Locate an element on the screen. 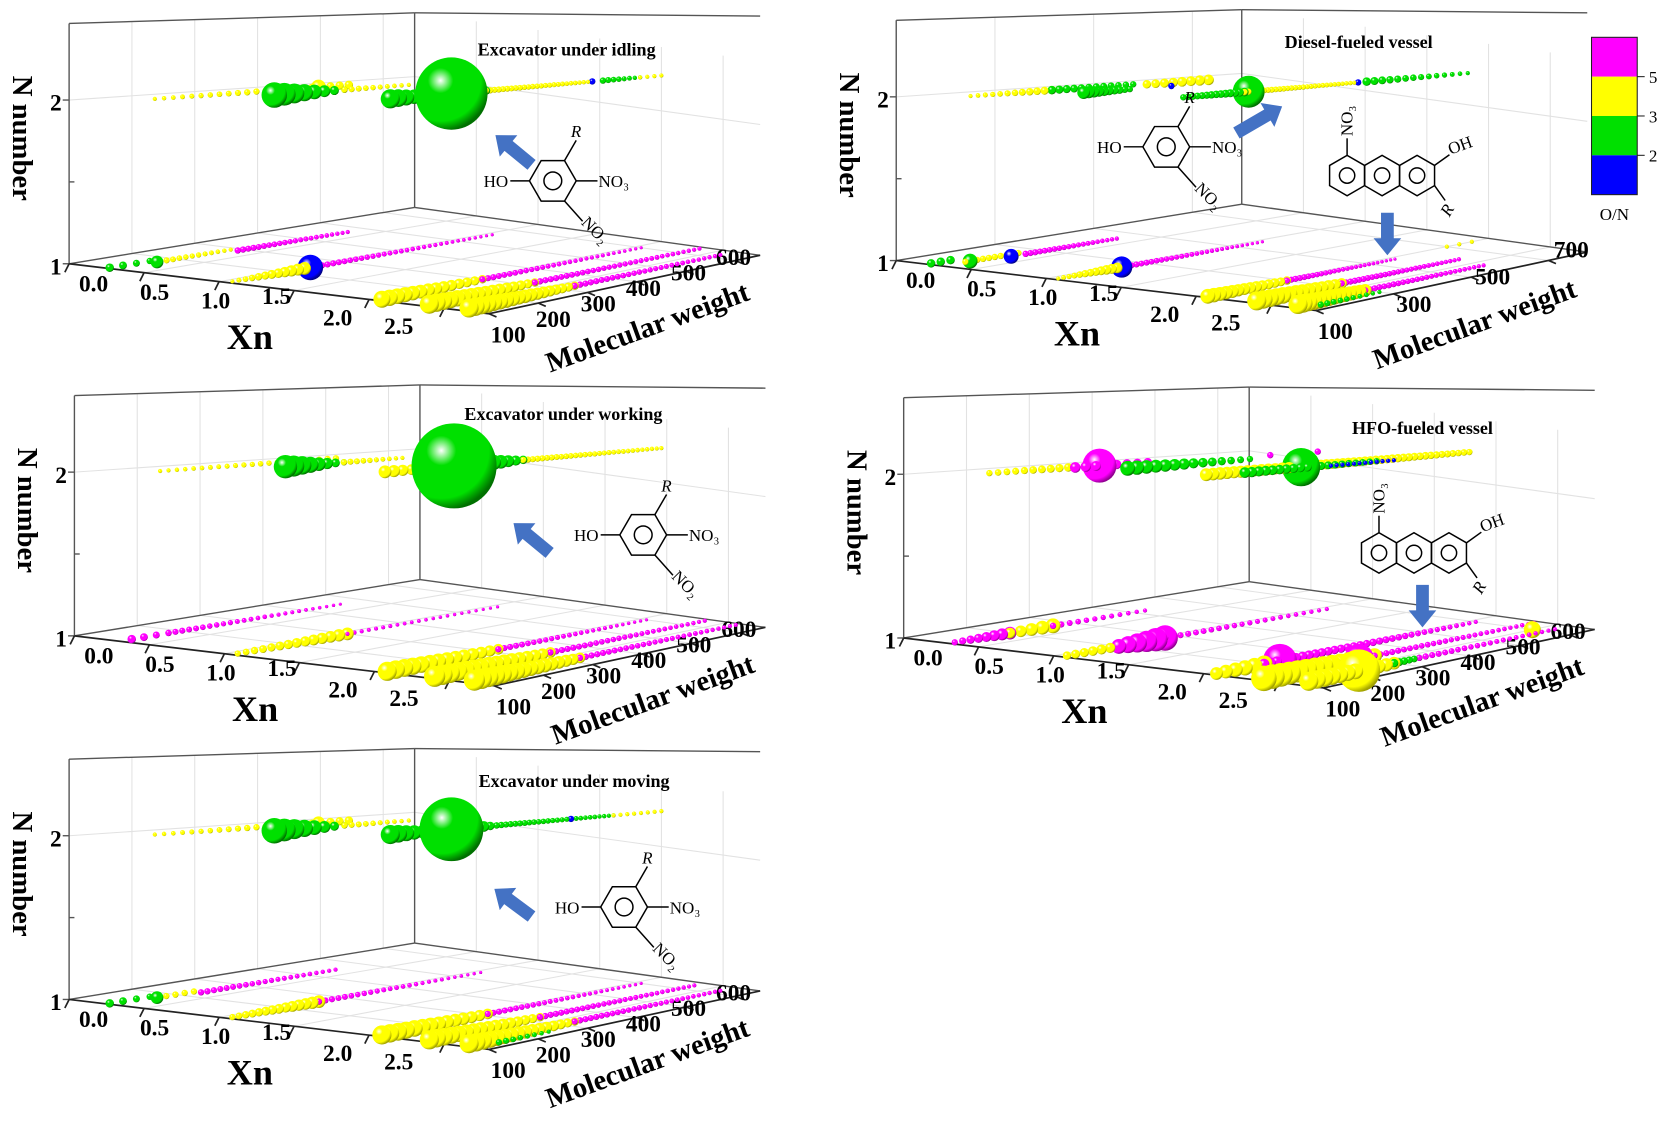  x-tick-label: 2.0 is located at coordinates (337, 1054).